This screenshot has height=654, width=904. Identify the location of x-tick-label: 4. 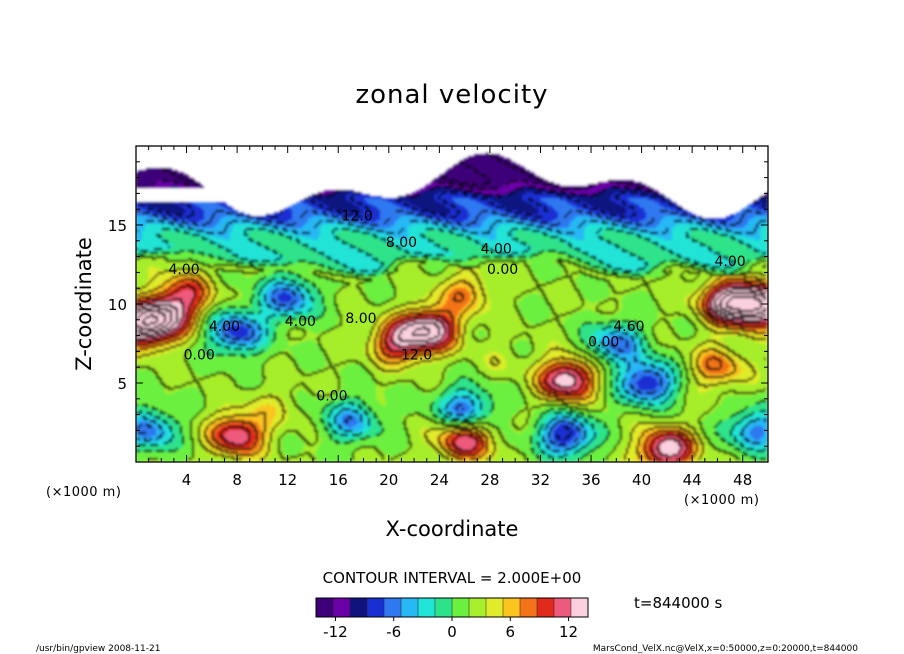
(187, 480).